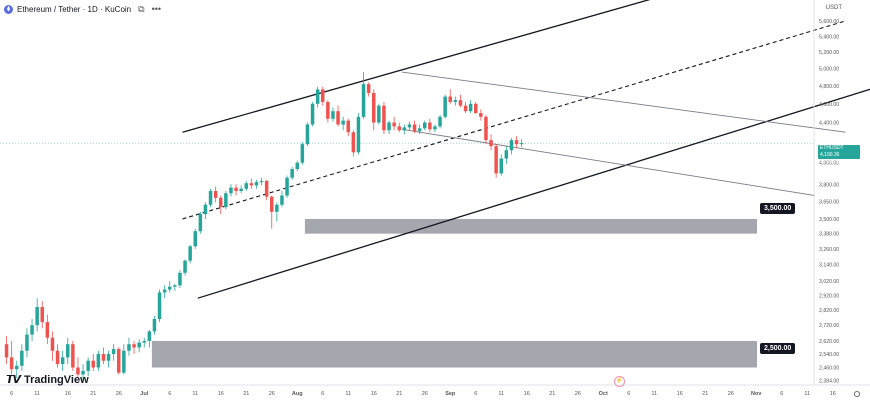 The image size is (870, 400). Describe the element at coordinates (857, 393) in the screenshot. I see `settings-gear-icon` at that location.